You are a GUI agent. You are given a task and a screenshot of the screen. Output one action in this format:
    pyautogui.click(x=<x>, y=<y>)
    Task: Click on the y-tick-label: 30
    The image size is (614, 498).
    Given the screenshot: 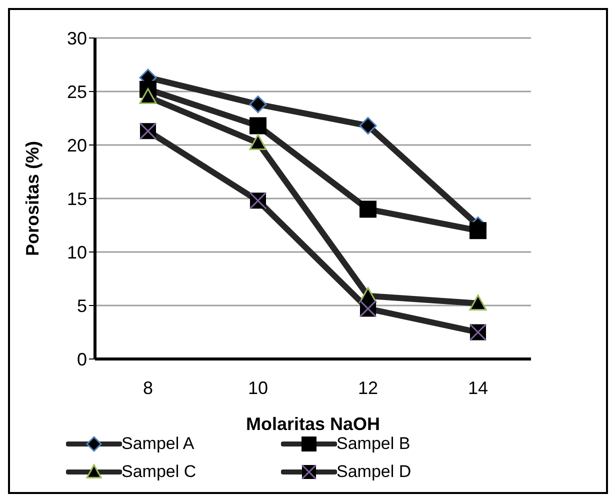 What is the action you would take?
    pyautogui.click(x=76, y=38)
    